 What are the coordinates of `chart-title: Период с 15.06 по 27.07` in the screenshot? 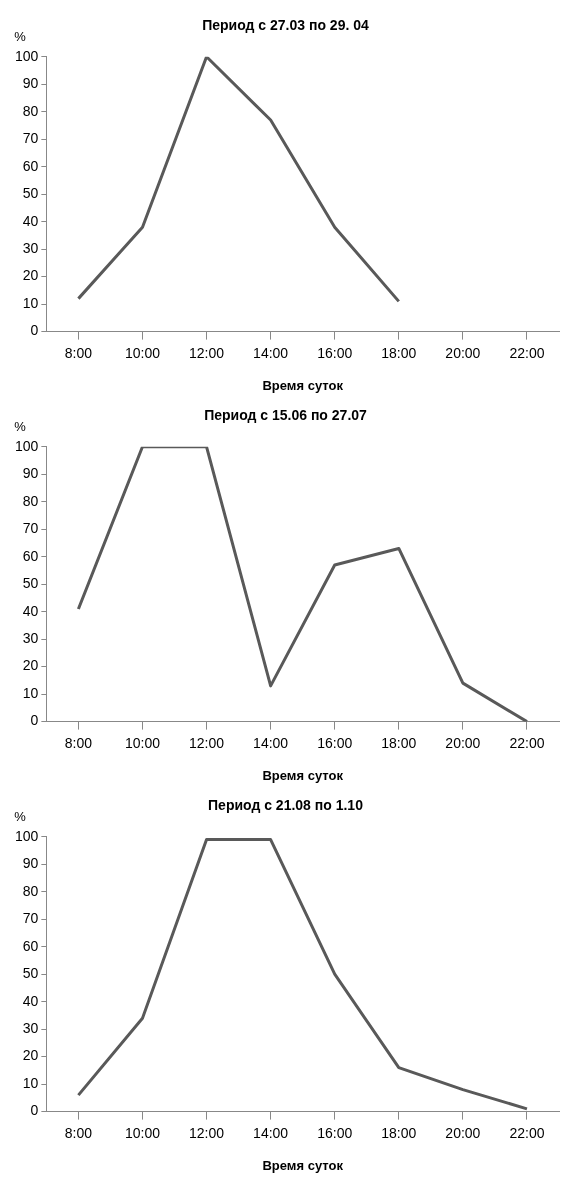 It's located at (286, 415).